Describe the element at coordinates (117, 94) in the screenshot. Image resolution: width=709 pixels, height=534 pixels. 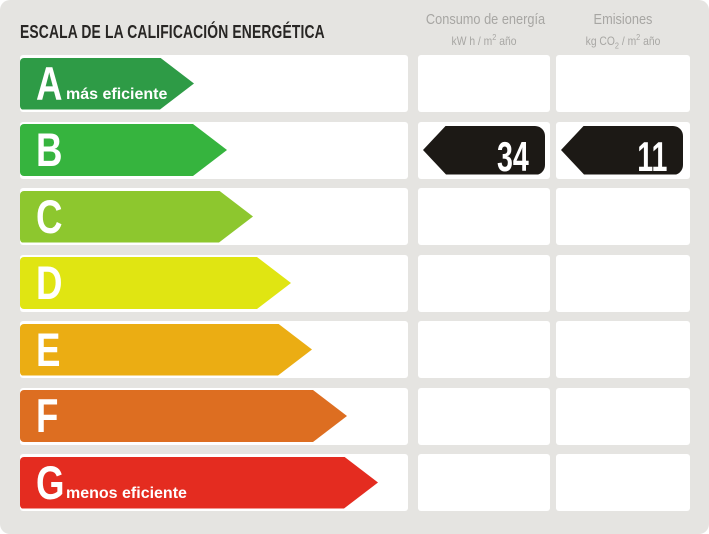
I see `efficiency-note: más eficiente` at that location.